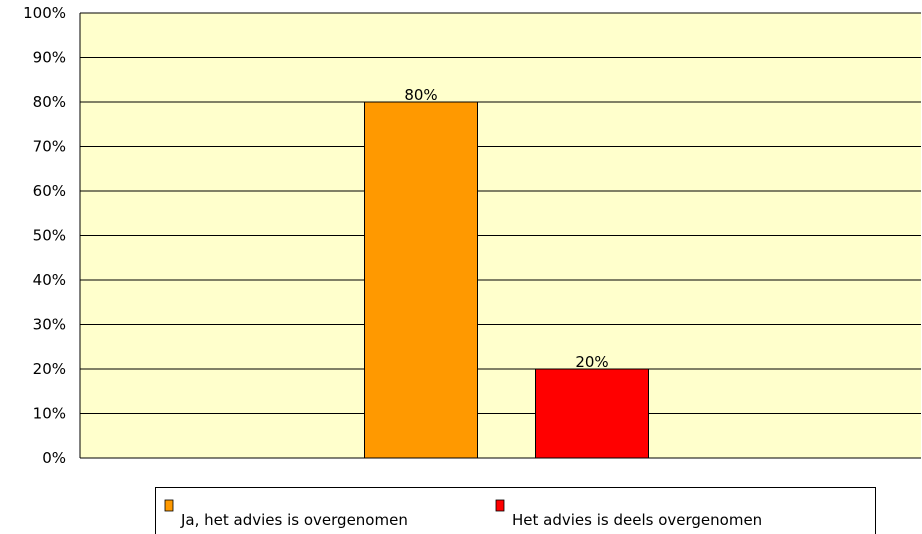 The height and width of the screenshot is (534, 922). What do you see at coordinates (49, 236) in the screenshot?
I see `y-tick-label: 50%` at bounding box center [49, 236].